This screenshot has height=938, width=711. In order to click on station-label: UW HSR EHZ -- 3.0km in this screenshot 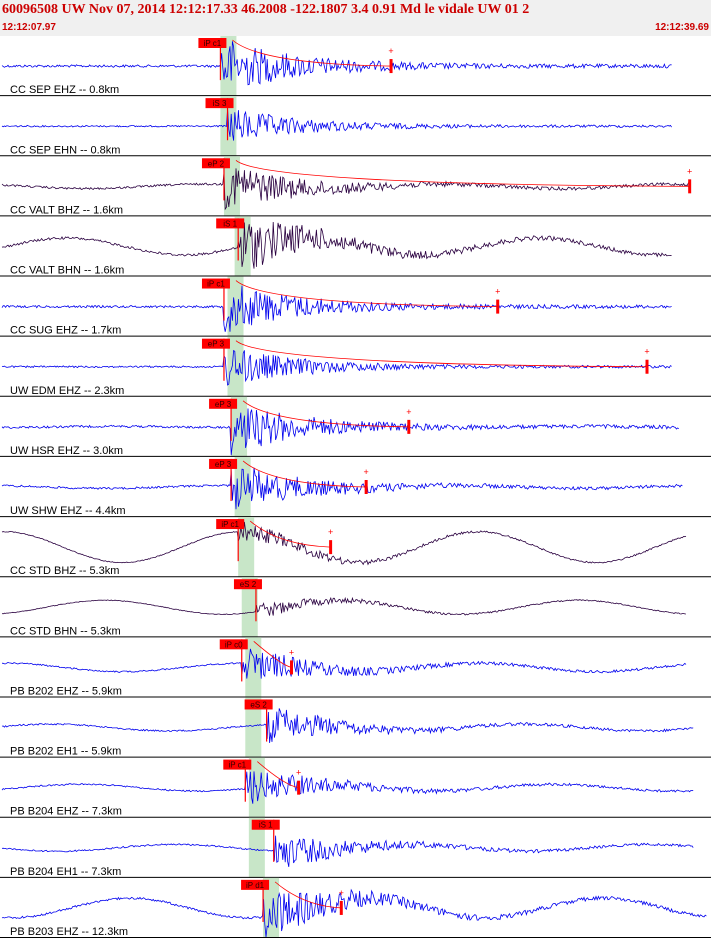, I will do `click(66, 451)`.